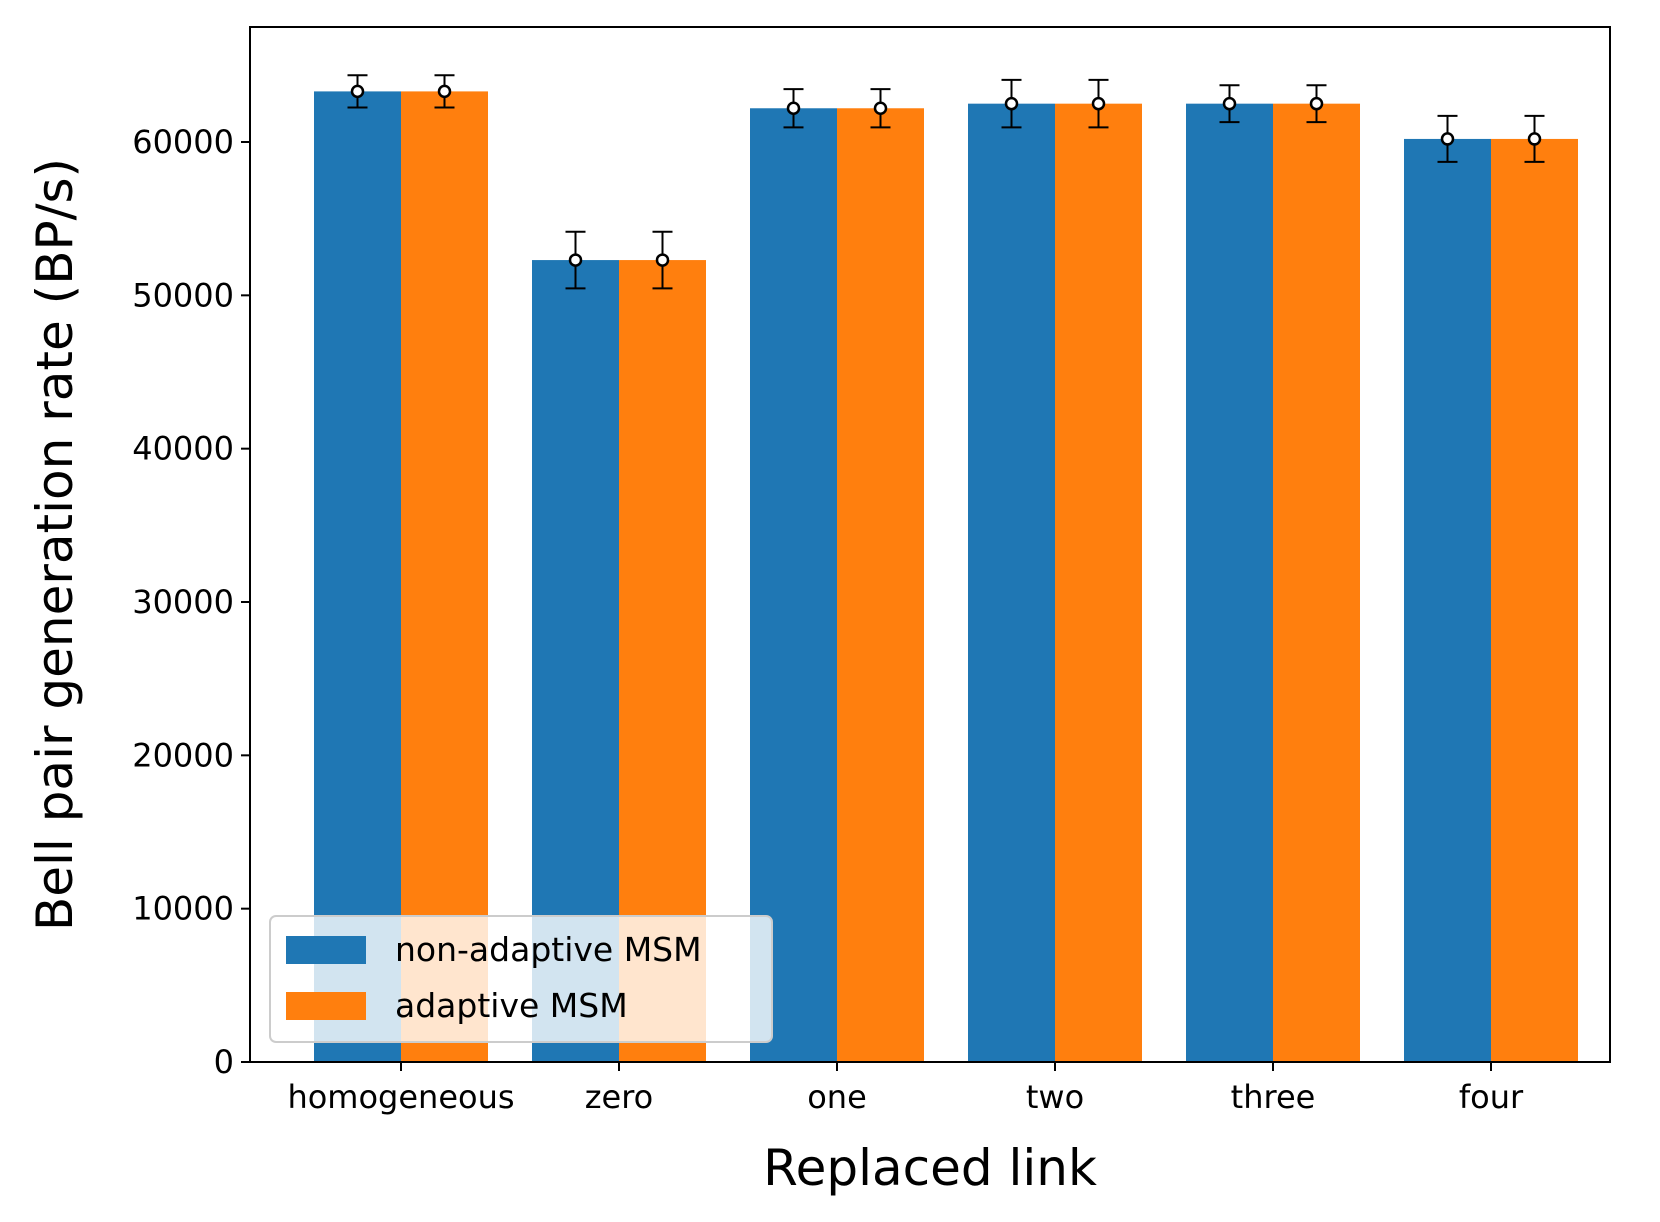 Image resolution: width=1660 pixels, height=1222 pixels. Describe the element at coordinates (837, 1097) in the screenshot. I see `x-tick-label-one: one` at that location.